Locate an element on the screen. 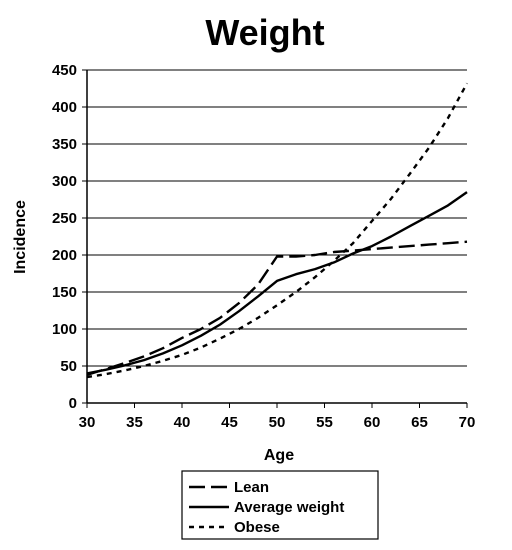  x-tick-label: 55 is located at coordinates (324, 422).